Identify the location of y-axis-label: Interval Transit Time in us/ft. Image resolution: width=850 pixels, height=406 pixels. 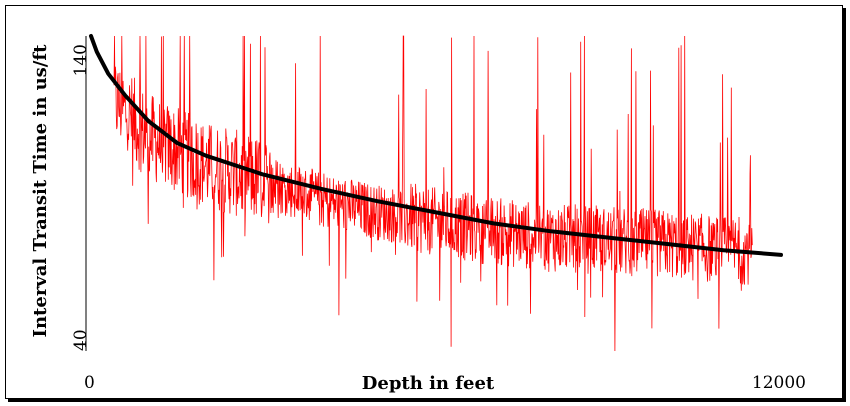
(40, 191).